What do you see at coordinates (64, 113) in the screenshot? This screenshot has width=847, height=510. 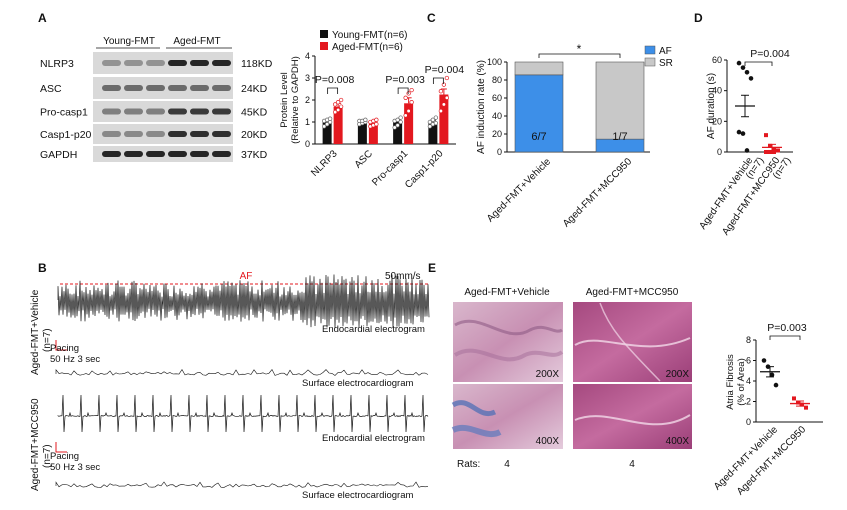 I see `blot-row-label-pro-casp1: Pro-casp1` at bounding box center [64, 113].